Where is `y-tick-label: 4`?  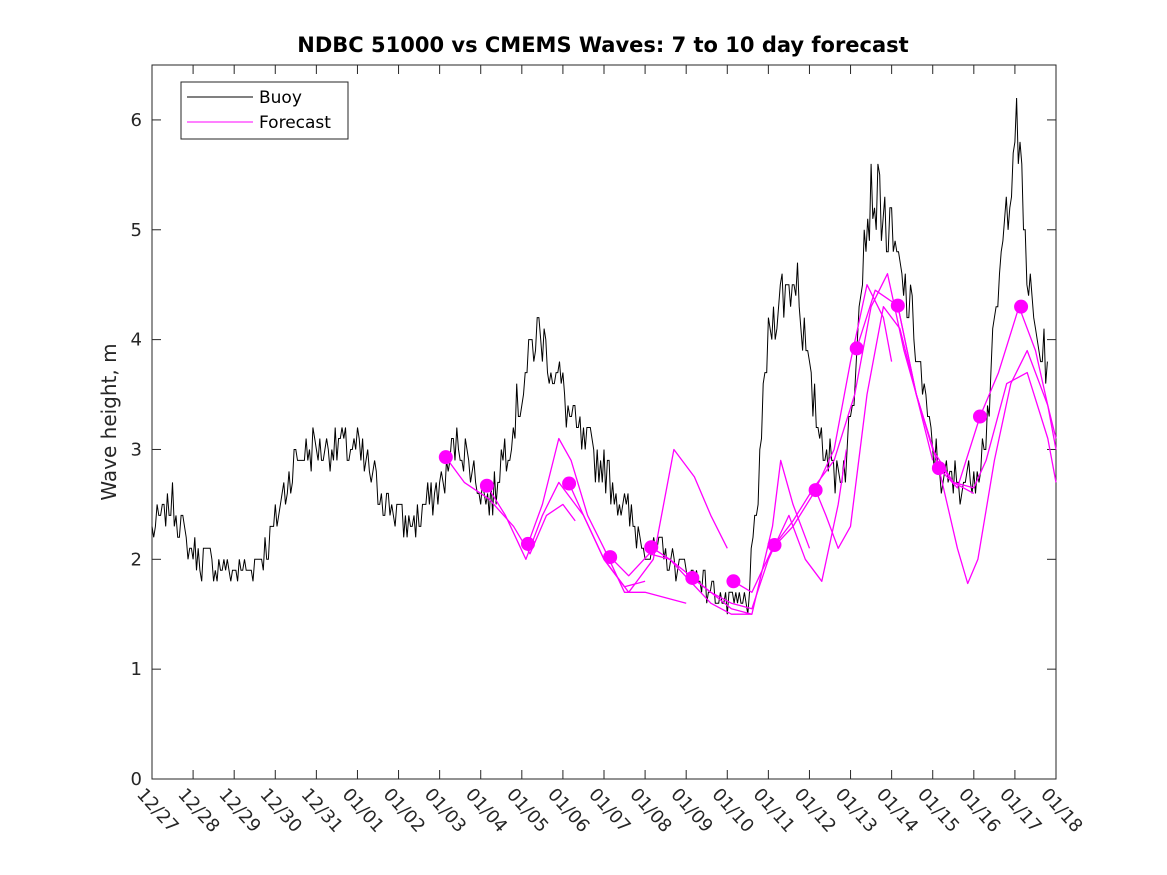
y-tick-label: 4 is located at coordinates (136, 340).